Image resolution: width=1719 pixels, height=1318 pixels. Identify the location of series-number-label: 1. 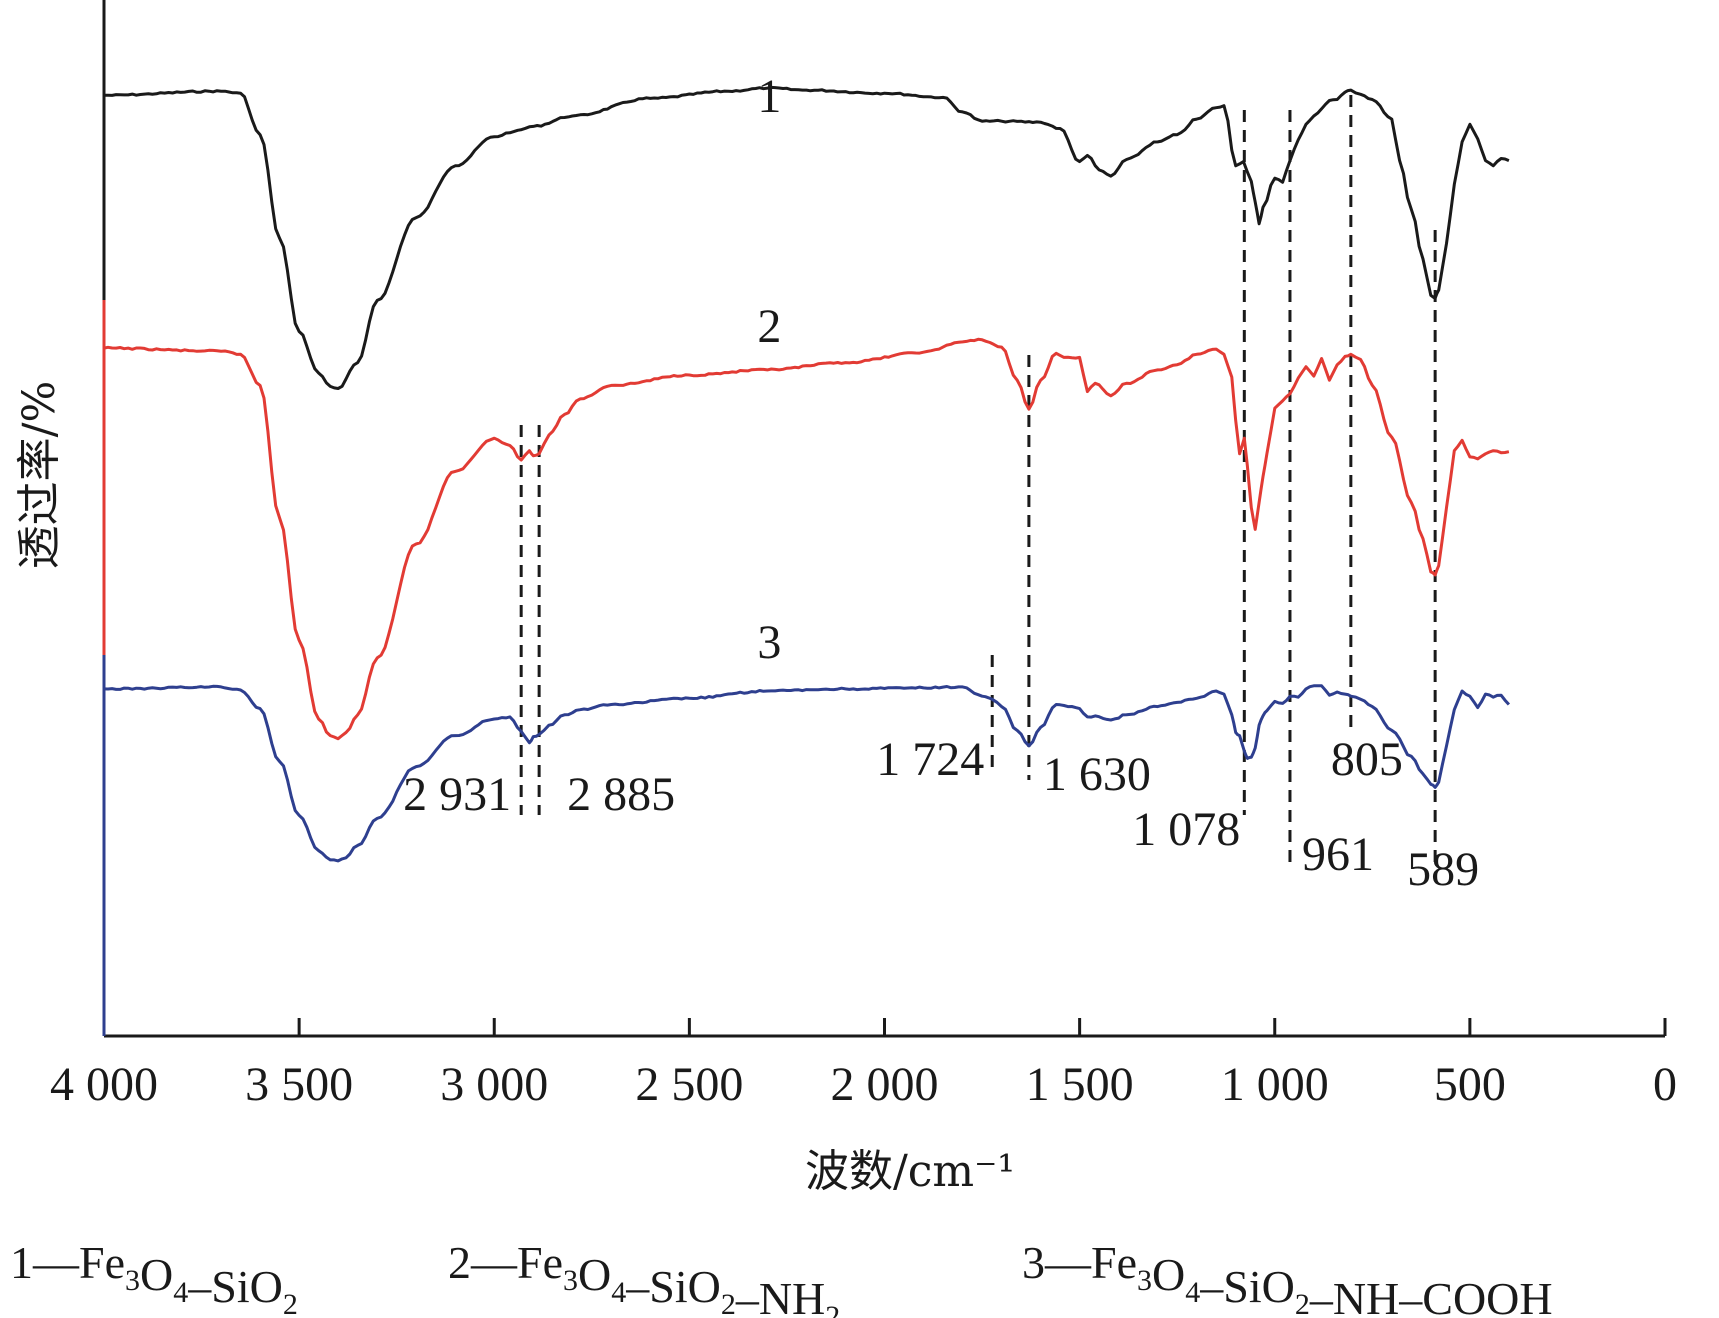
(769, 96).